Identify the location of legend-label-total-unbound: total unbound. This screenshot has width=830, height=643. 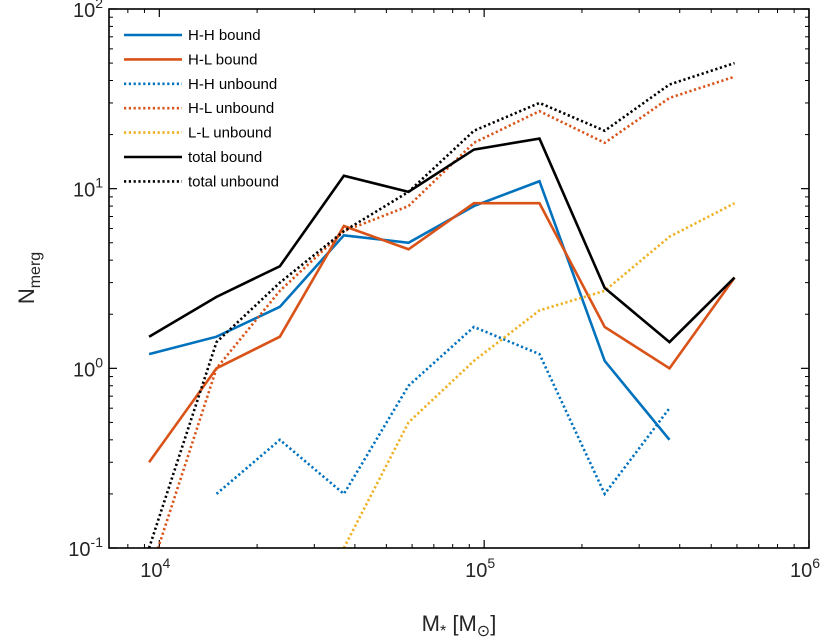
(233, 181).